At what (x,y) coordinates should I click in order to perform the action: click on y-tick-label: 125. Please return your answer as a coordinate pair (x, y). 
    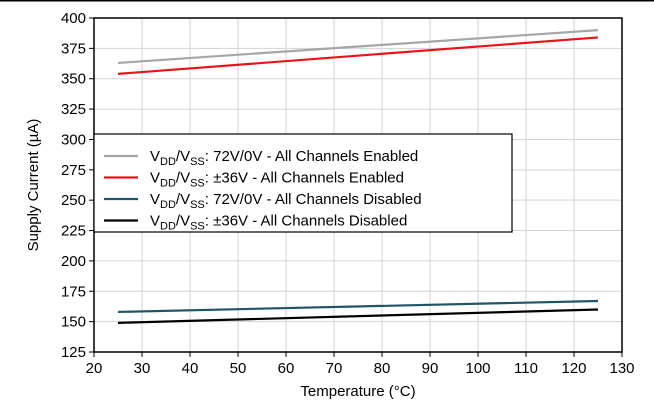
    Looking at the image, I should click on (73, 352).